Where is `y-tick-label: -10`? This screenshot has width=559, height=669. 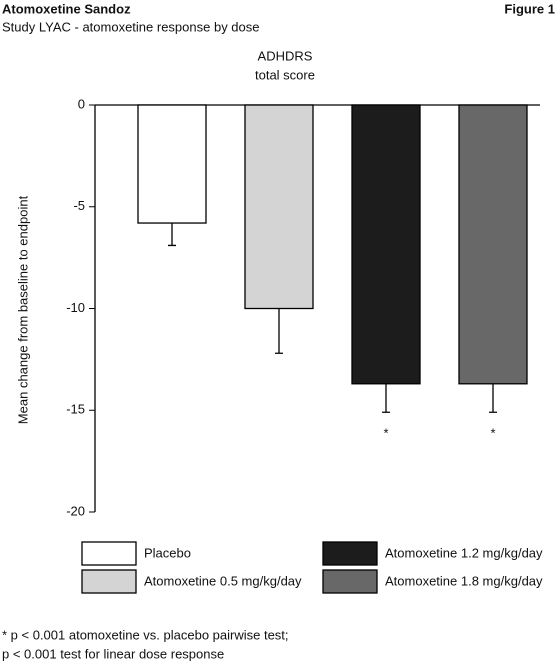
y-tick-label: -10 is located at coordinates (75, 307).